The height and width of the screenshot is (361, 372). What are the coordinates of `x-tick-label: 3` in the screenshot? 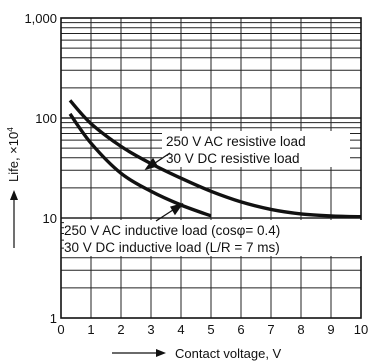 It's located at (150, 329).